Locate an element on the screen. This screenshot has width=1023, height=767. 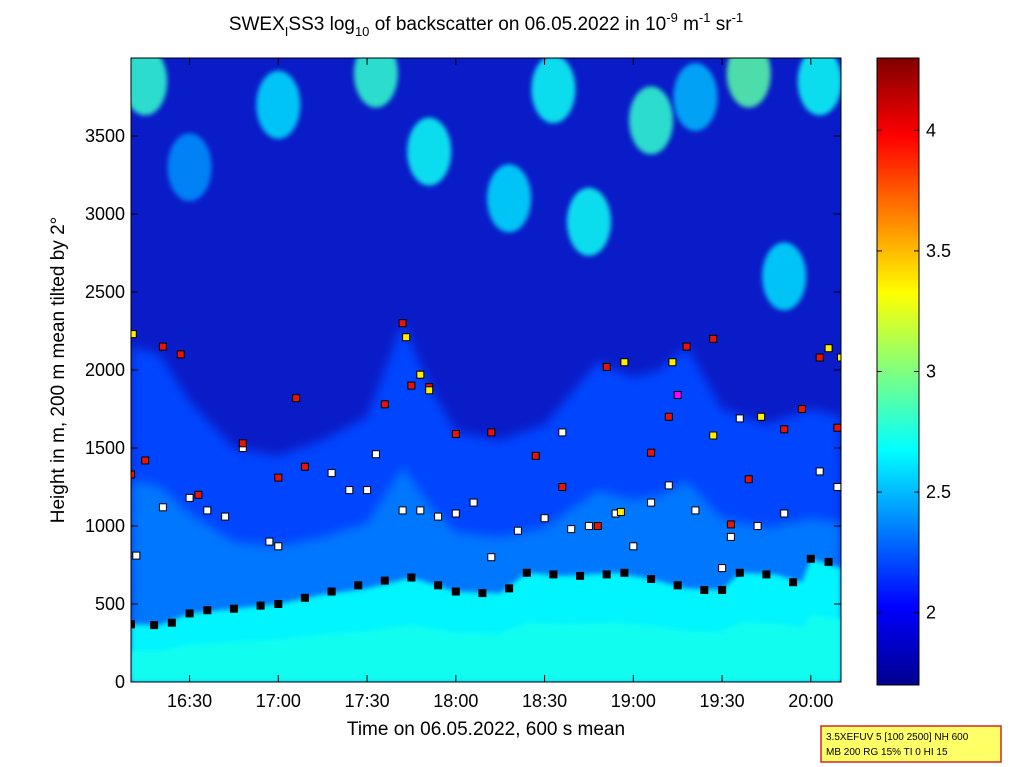
colorbar-gradient is located at coordinates (898, 371).